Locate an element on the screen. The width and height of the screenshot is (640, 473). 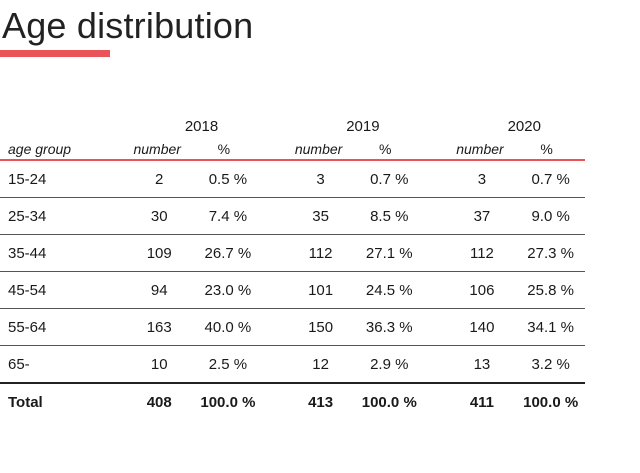
number-cell: 140 is located at coordinates (466, 327).